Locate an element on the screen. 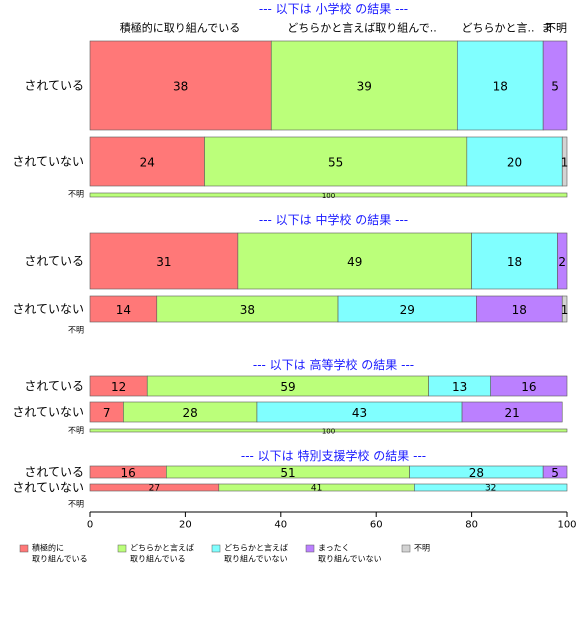  data-label: 55 is located at coordinates (335, 163).